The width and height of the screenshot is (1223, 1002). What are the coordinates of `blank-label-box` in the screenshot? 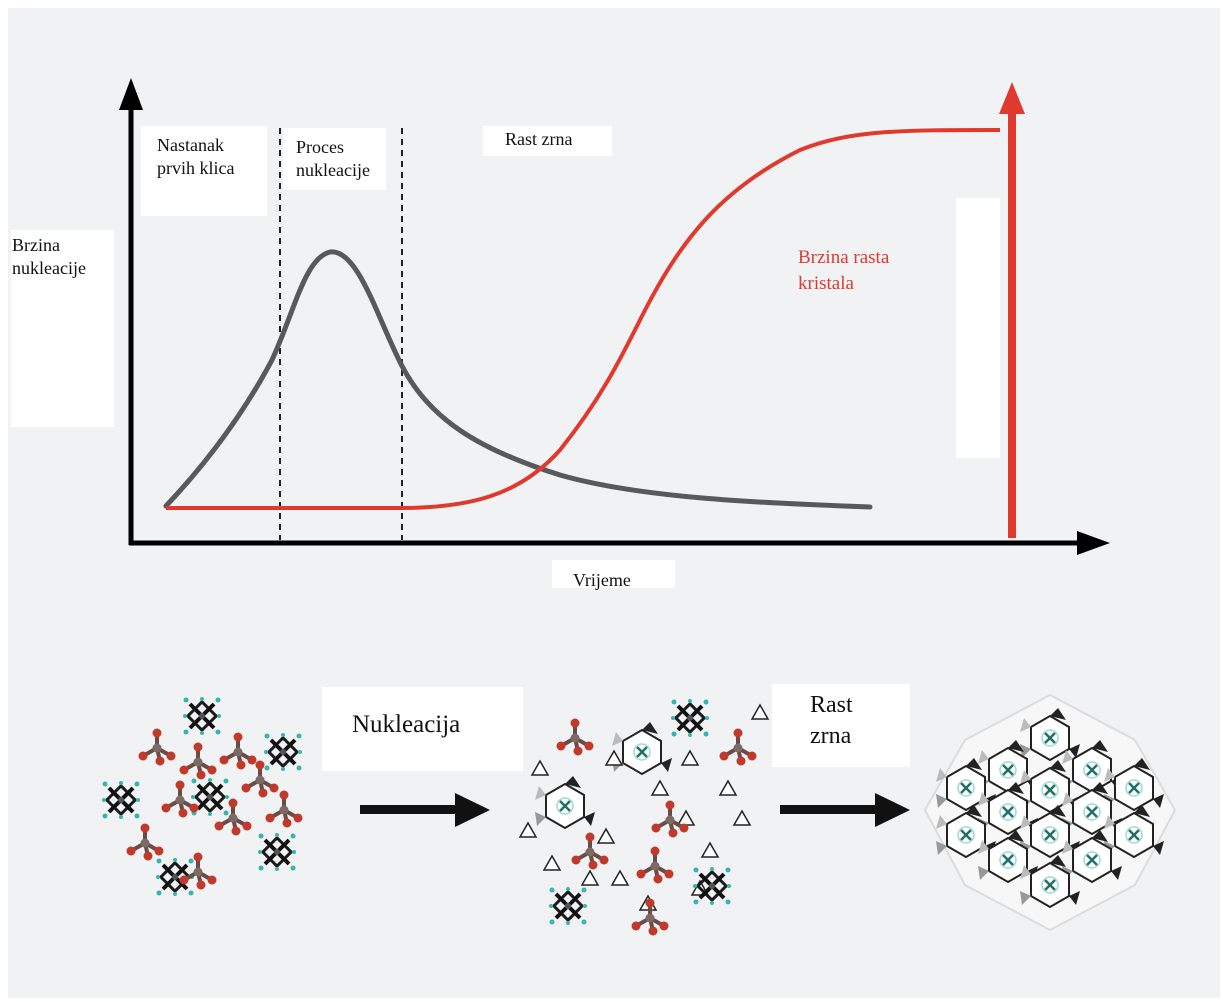 It's located at (978, 328).